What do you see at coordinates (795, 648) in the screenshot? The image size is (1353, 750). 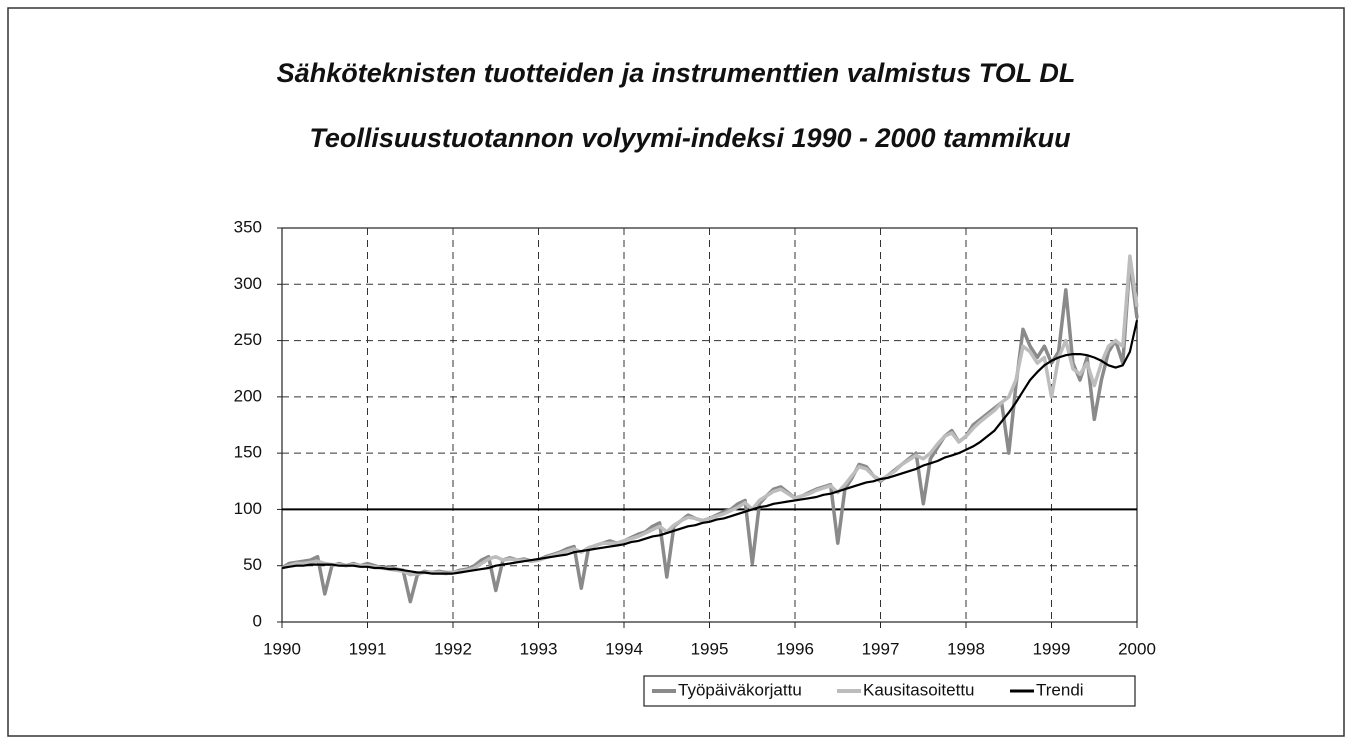 I see `x-tick-label: 1996` at bounding box center [795, 648].